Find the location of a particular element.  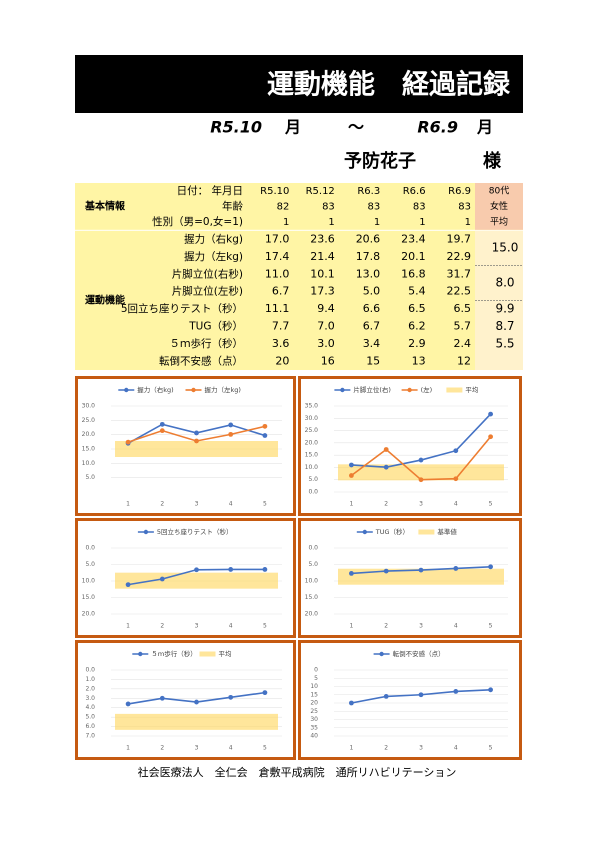

average-band is located at coordinates (196, 721).